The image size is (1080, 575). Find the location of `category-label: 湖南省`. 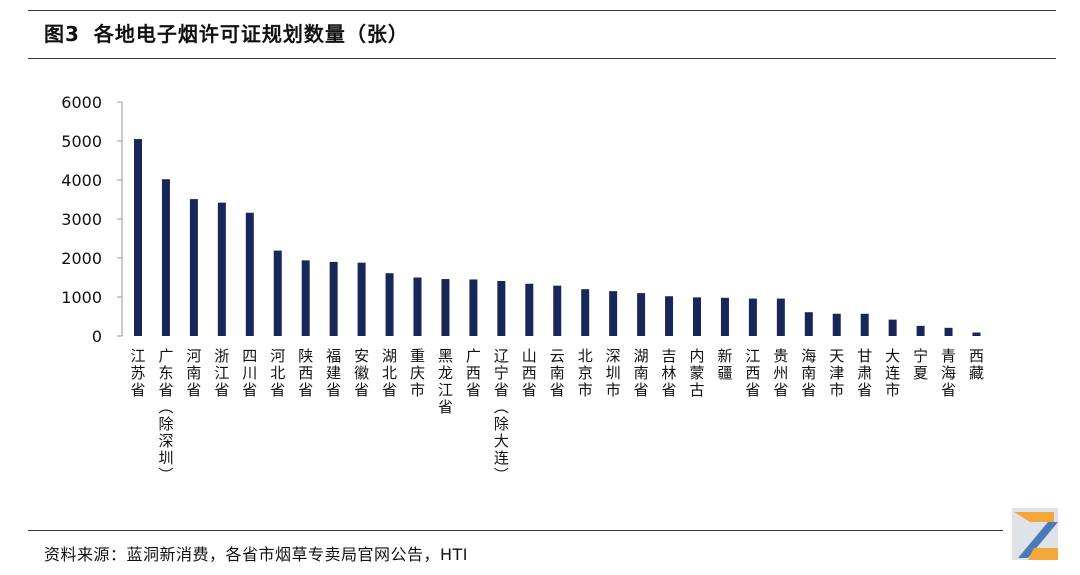

category-label: 湖南省 is located at coordinates (641, 373).